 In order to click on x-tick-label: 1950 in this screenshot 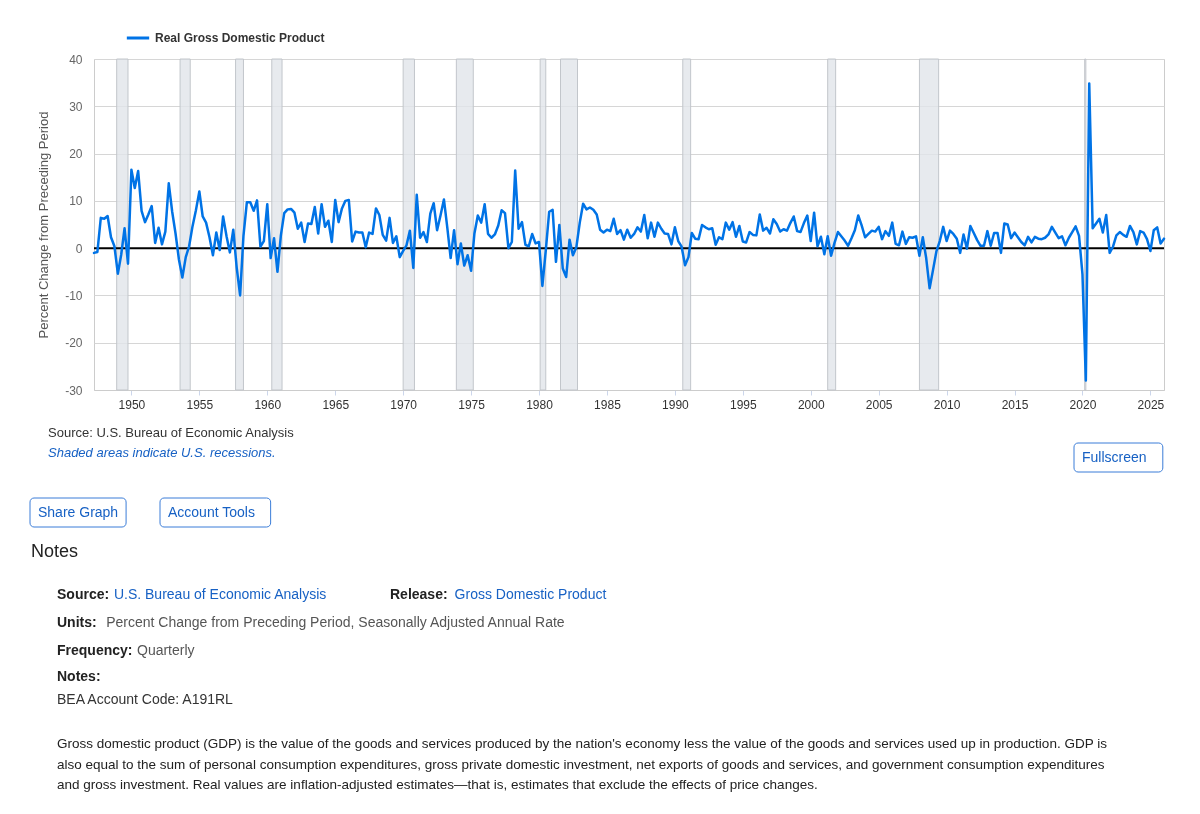, I will do `click(132, 404)`.